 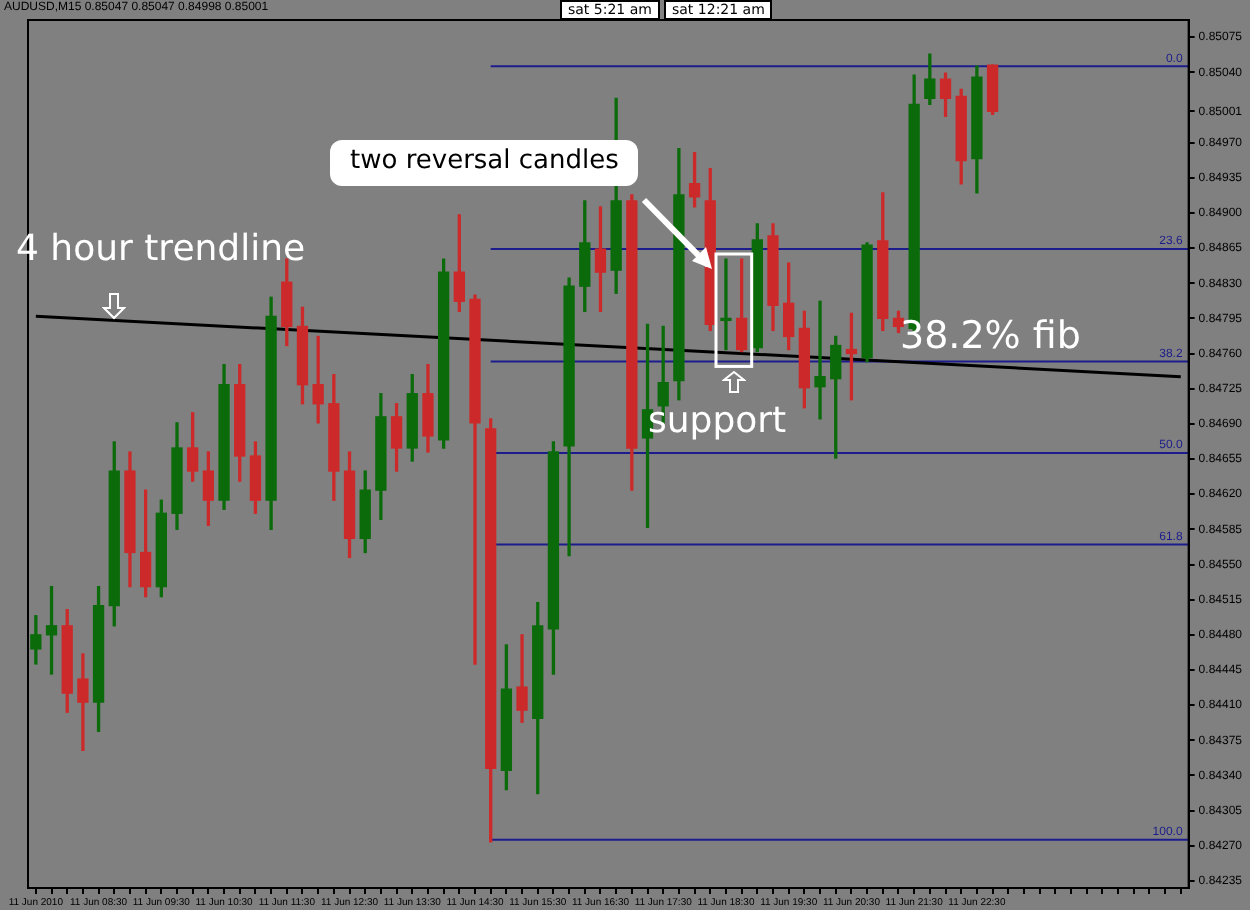 I want to click on annotation: two reversal candles, so click(x=484, y=163).